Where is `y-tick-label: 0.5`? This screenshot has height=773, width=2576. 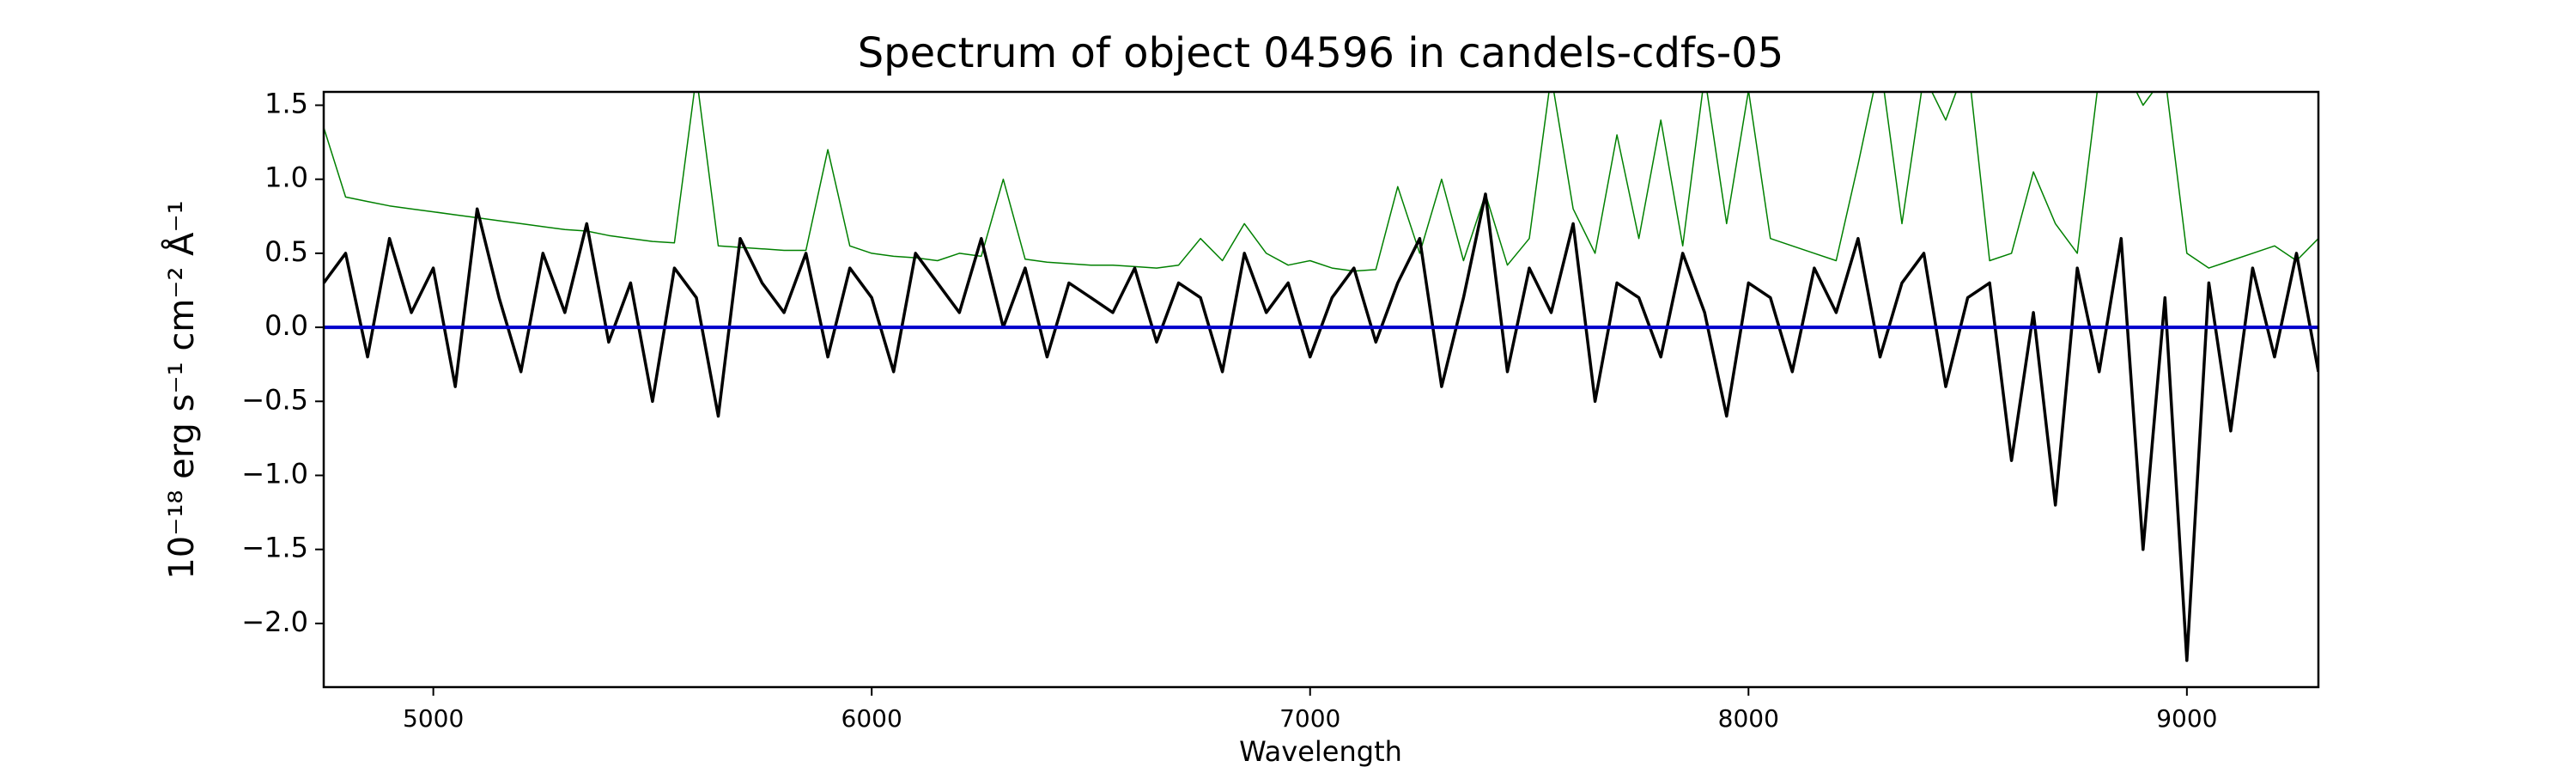
y-tick-label: 0.5 is located at coordinates (286, 251).